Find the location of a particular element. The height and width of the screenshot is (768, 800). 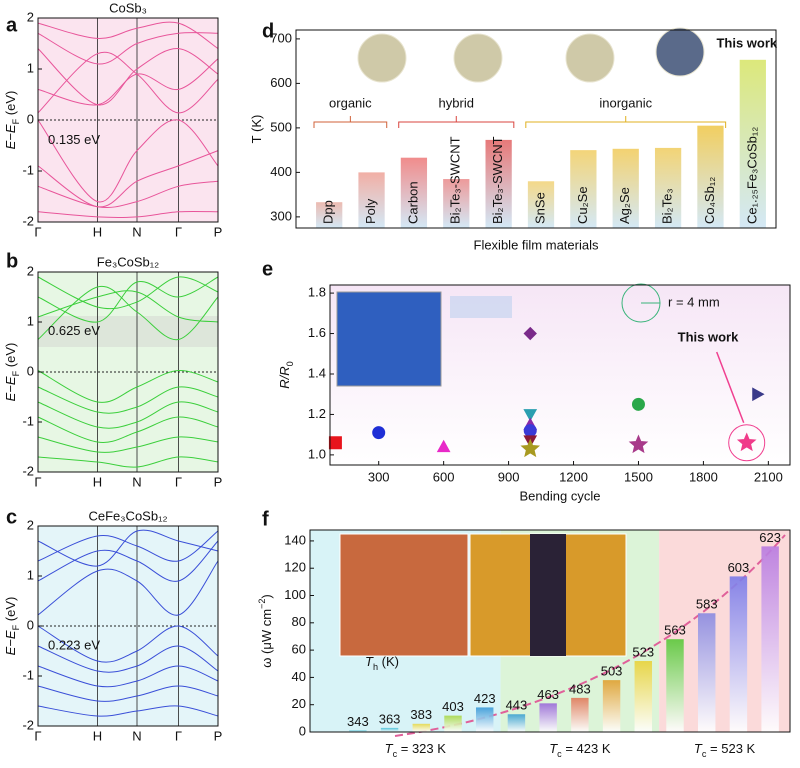

region-label: Tc = 523 K is located at coordinates (725, 750).